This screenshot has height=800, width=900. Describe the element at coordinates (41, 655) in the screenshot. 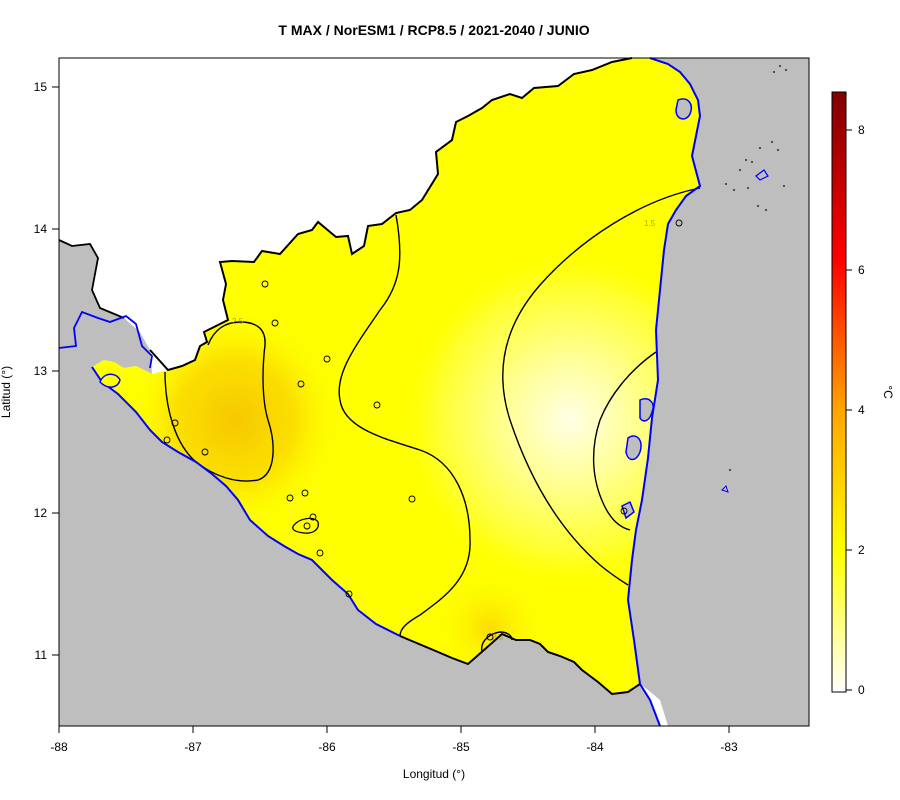

I see `y-tick-label: 11` at that location.